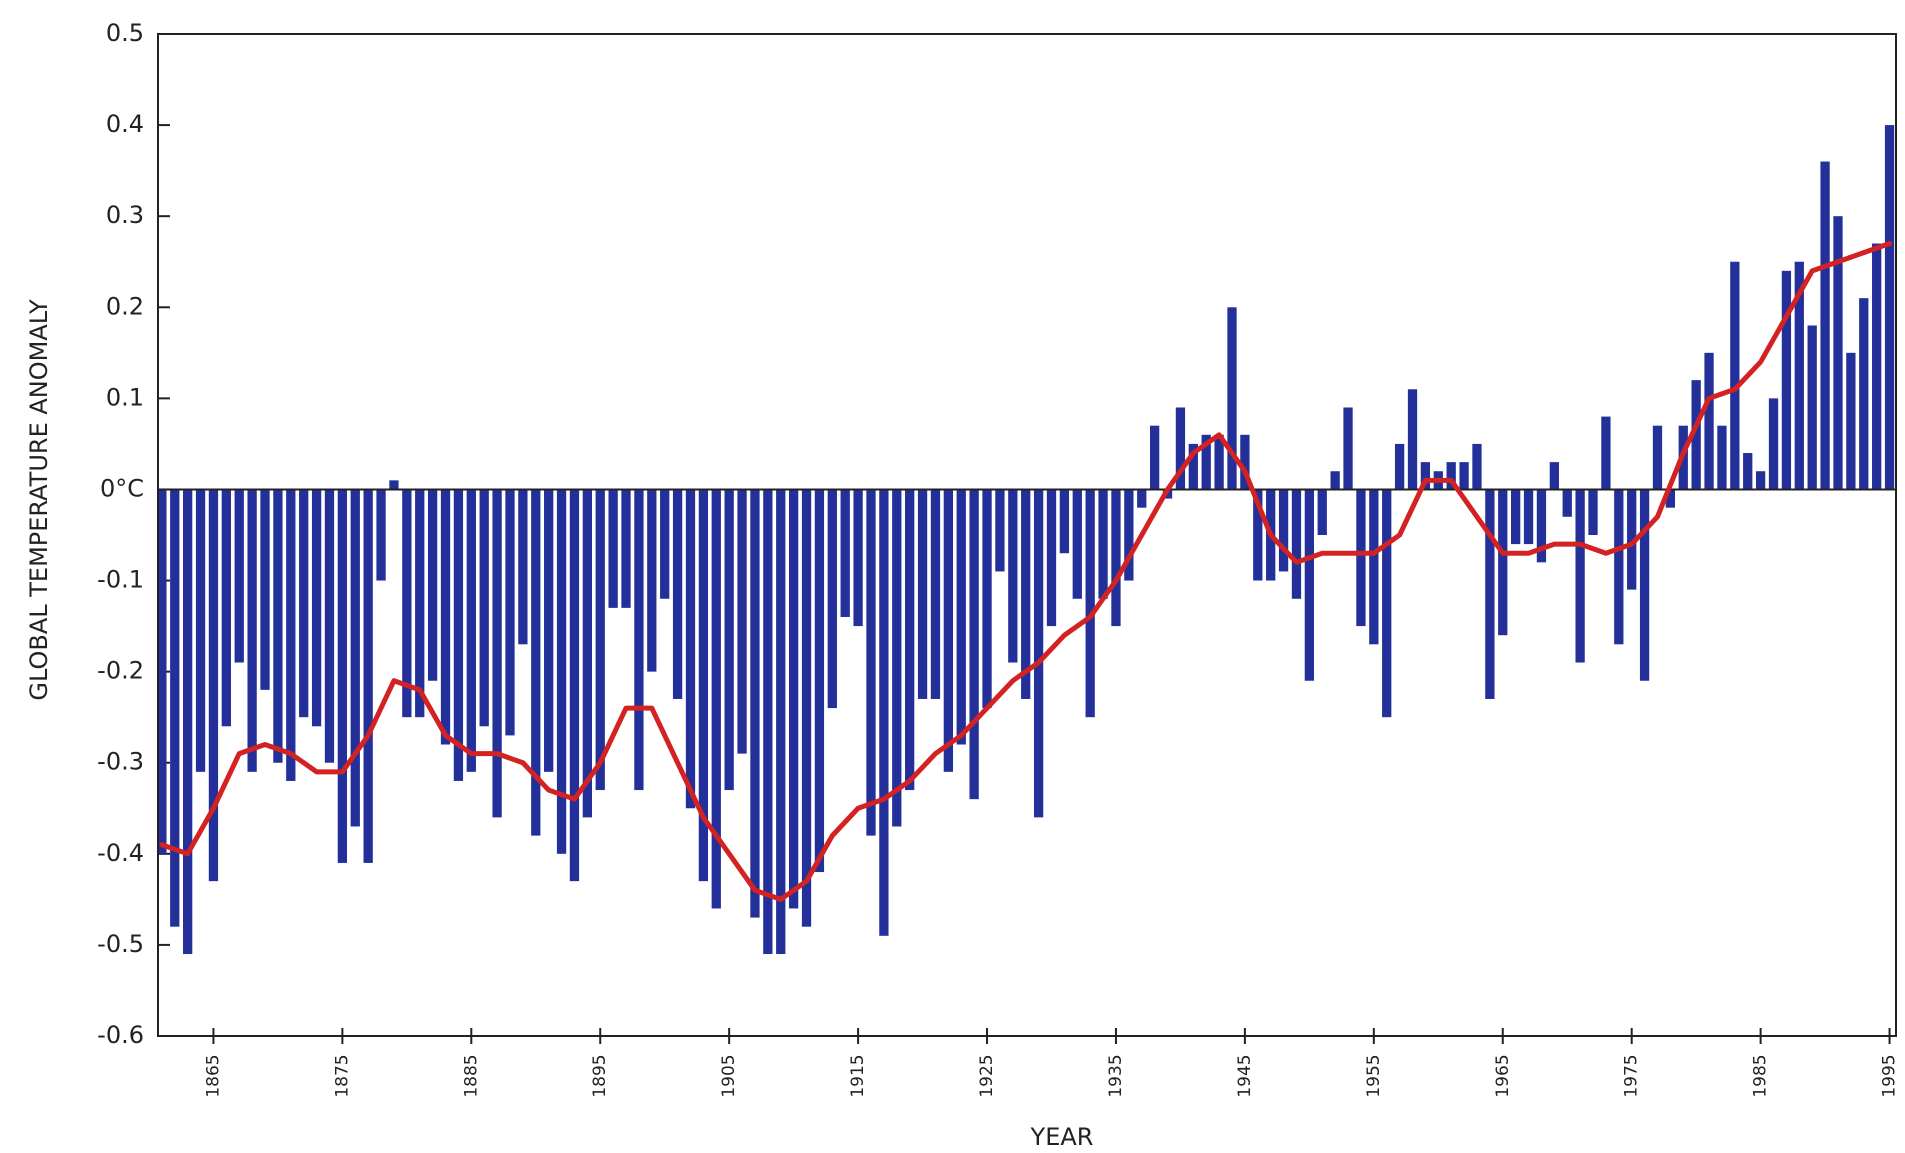 The width and height of the screenshot is (1905, 1153). I want to click on y-tick-label: 0.2, so click(125, 306).